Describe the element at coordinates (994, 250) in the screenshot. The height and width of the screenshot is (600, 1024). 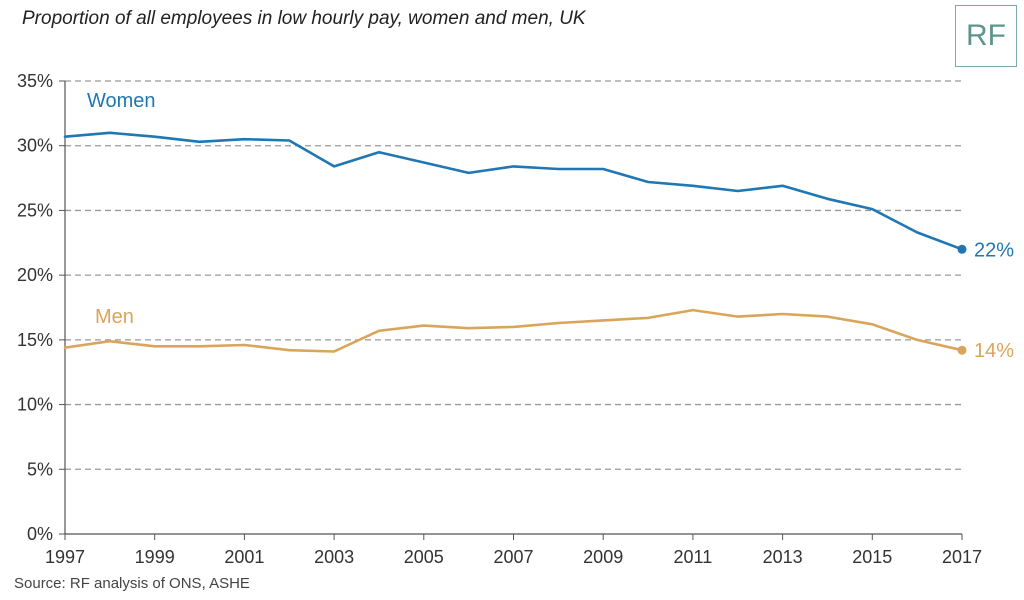
I see `end-label-women: 22%` at that location.